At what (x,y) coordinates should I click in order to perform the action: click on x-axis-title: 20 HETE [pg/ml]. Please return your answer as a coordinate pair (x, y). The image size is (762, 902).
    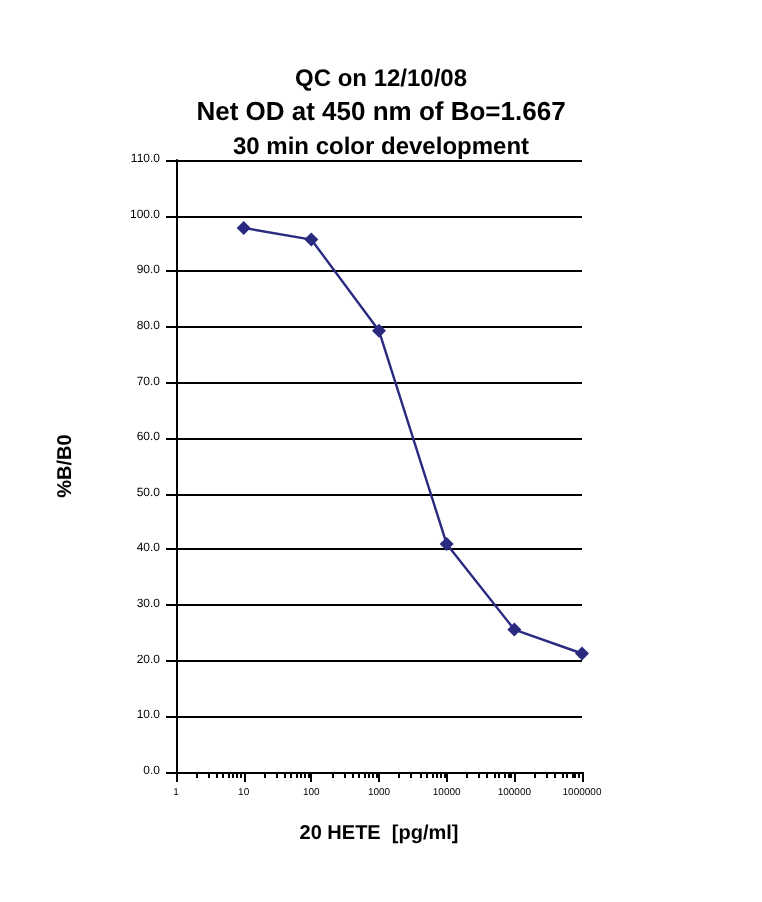
    Looking at the image, I should click on (379, 834).